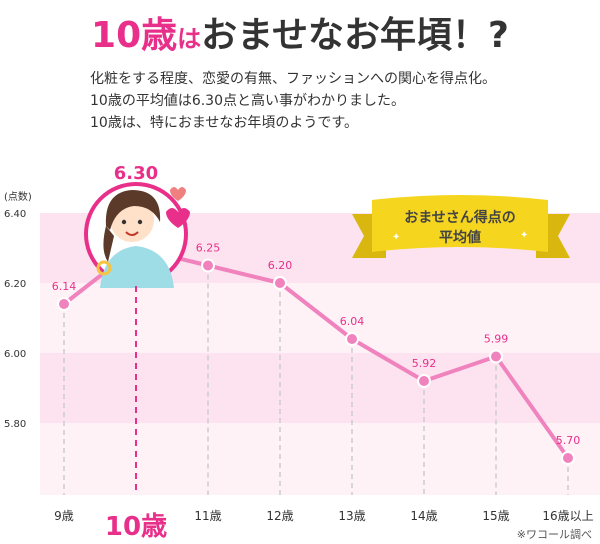 The image size is (600, 544). I want to click on x-tick-label: 9歳, so click(64, 516).